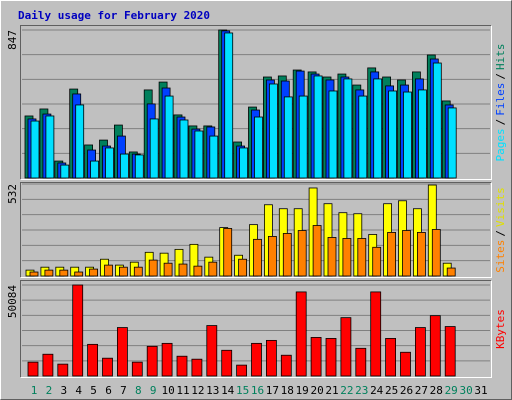 The width and height of the screenshot is (512, 400). Describe the element at coordinates (500, 57) in the screenshot. I see `legend-entry: Hits` at that location.